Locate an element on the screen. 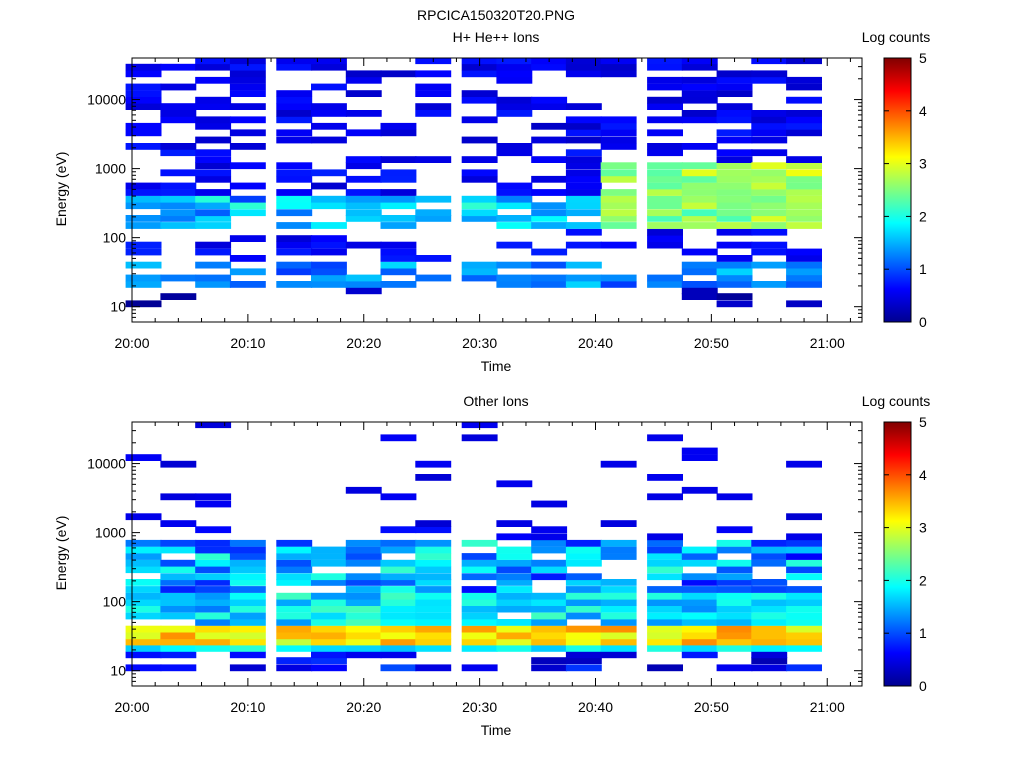 The width and height of the screenshot is (1024, 768). colorbar-tick-label: 5 is located at coordinates (923, 58).